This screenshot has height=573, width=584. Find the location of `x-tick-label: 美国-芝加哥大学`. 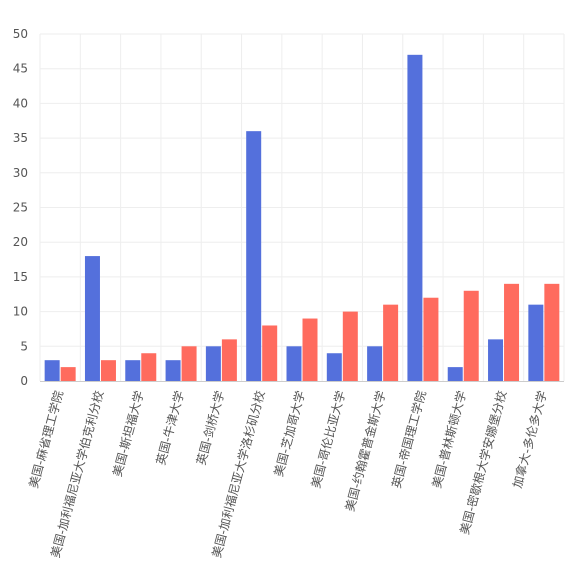

x-tick-label: 美国-芝加哥大学 is located at coordinates (289, 433).